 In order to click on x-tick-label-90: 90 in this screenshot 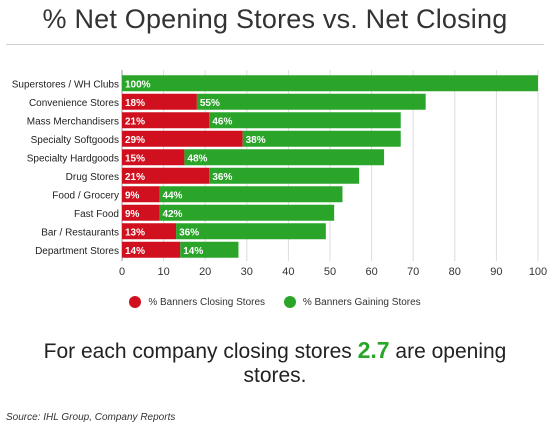, I will do `click(496, 272)`.